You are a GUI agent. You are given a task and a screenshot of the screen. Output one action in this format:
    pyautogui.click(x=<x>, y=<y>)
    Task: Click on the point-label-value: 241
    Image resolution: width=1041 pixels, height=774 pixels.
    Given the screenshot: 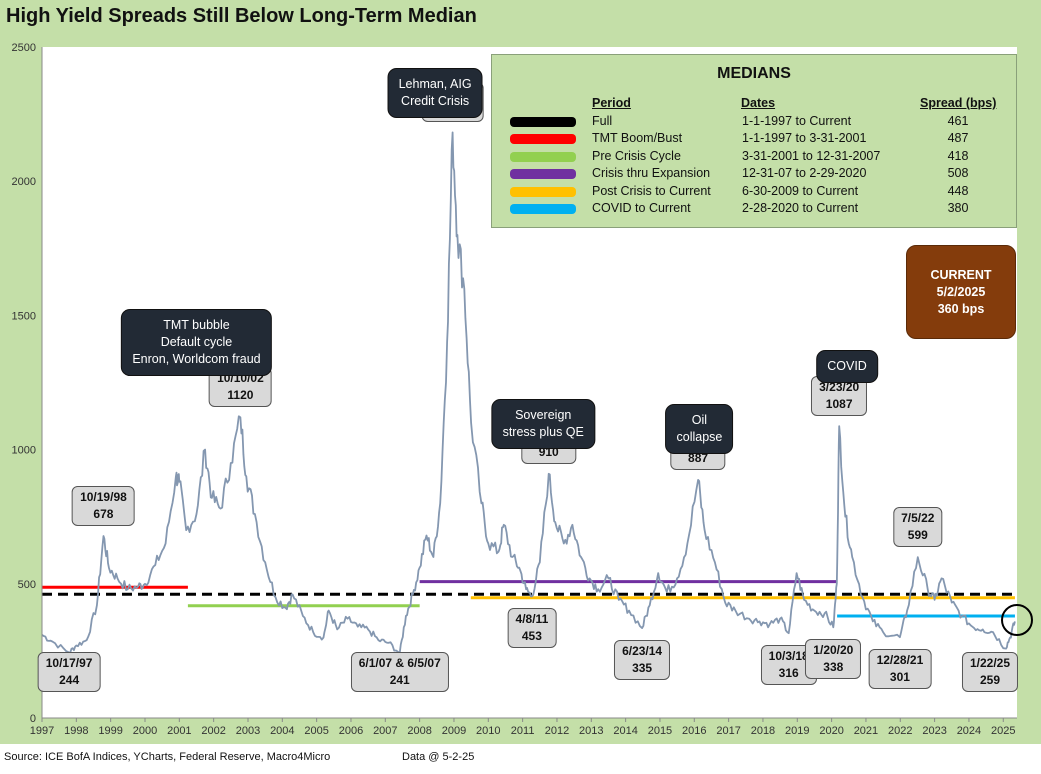 What is the action you would take?
    pyautogui.click(x=399, y=680)
    